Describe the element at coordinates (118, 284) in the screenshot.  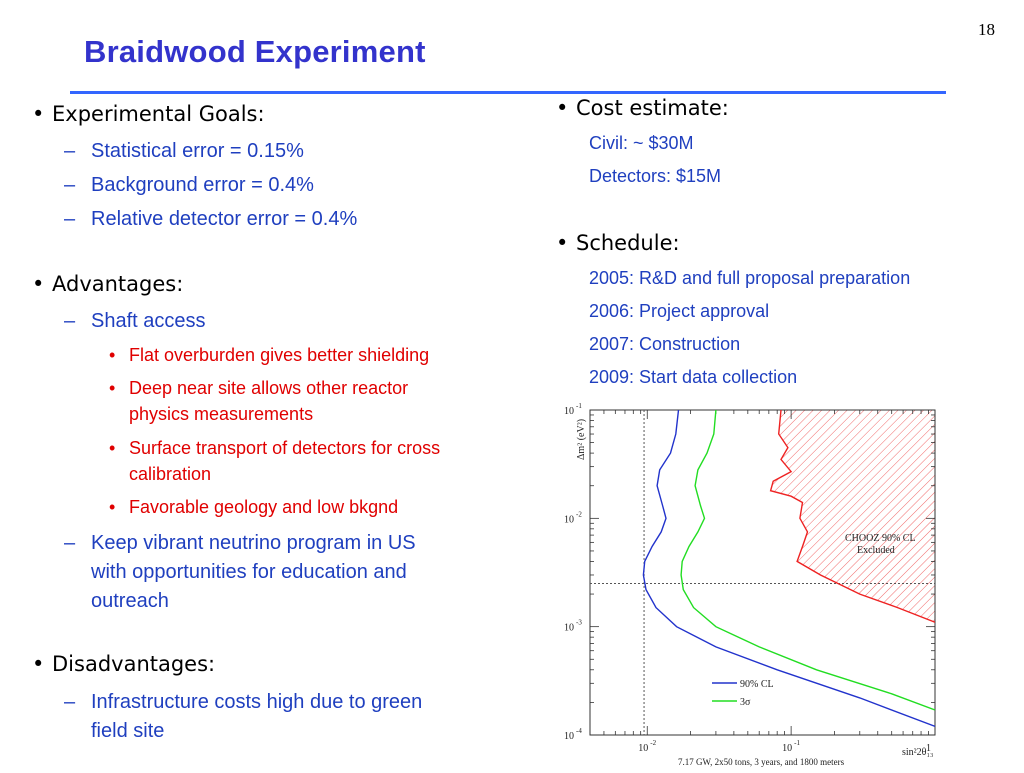
I see `bullet-heading: Advantages:` at that location.